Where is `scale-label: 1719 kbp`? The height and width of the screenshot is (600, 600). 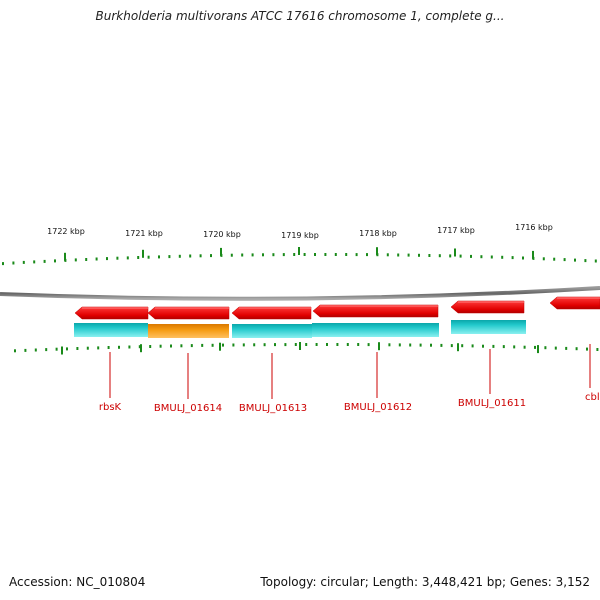
scale-label: 1719 kbp is located at coordinates (300, 235).